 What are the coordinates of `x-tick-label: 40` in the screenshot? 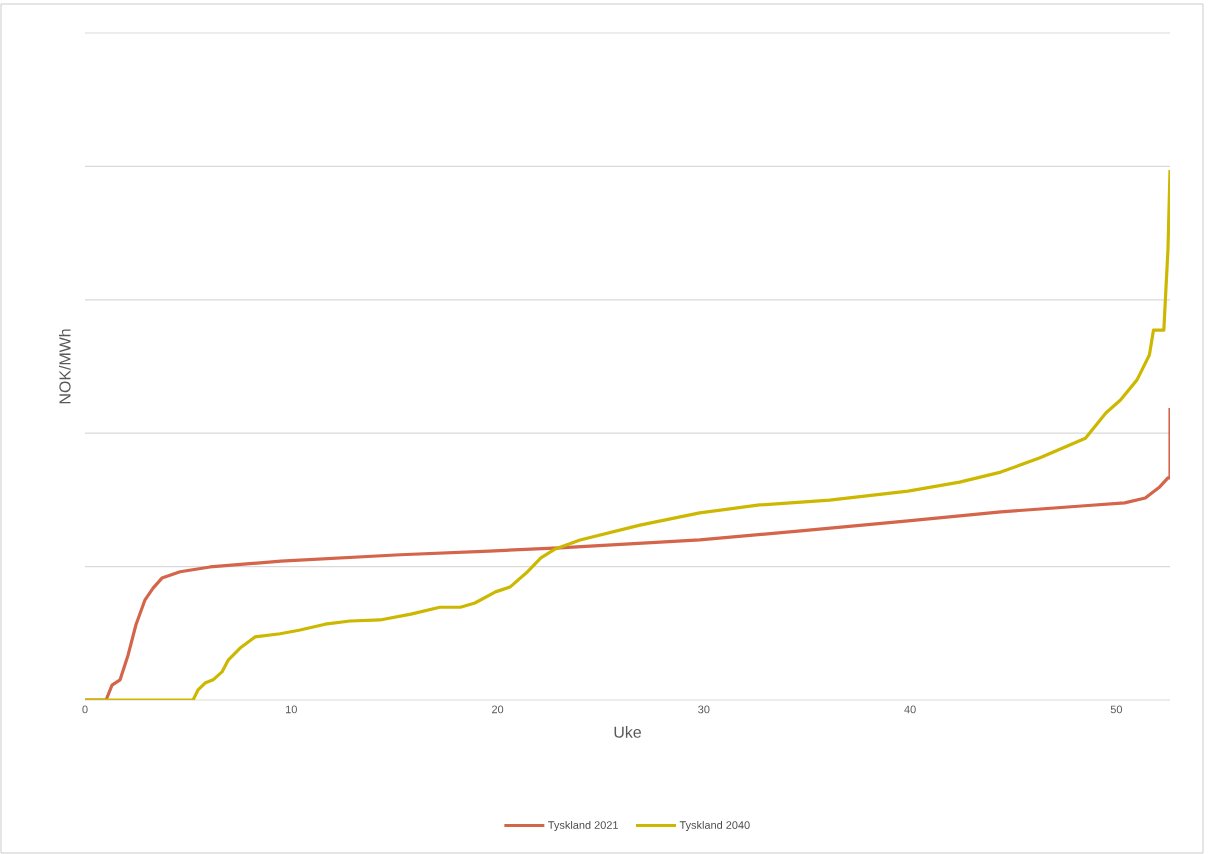 It's located at (910, 709).